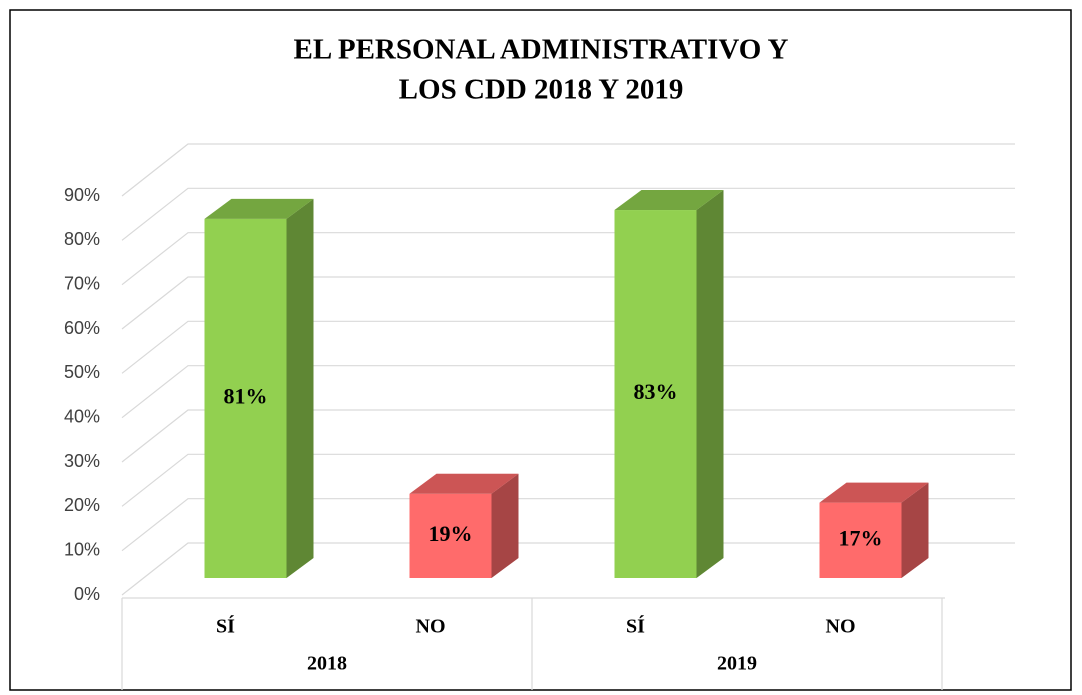 Image resolution: width=1082 pixels, height=695 pixels. What do you see at coordinates (82, 549) in the screenshot?
I see `y-tick-label: 10%` at bounding box center [82, 549].